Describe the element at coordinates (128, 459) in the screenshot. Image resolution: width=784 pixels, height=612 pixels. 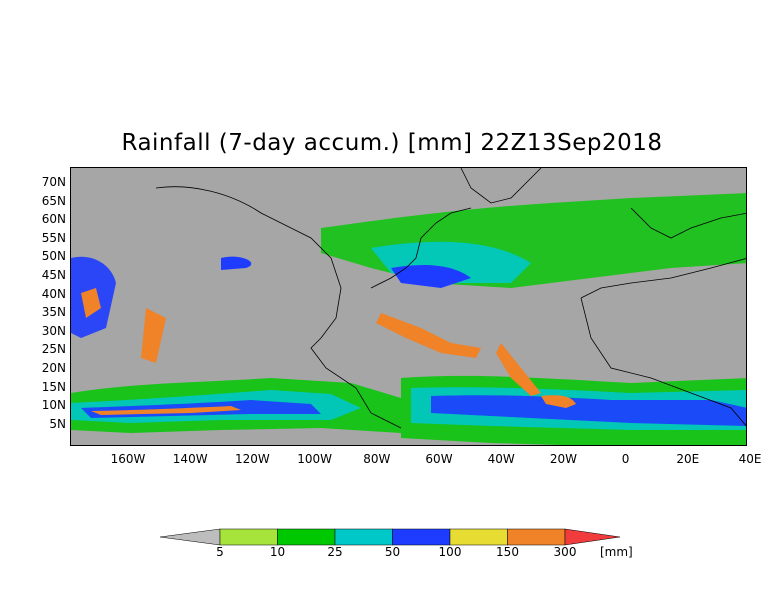
I see `longitude-label: 160W` at that location.